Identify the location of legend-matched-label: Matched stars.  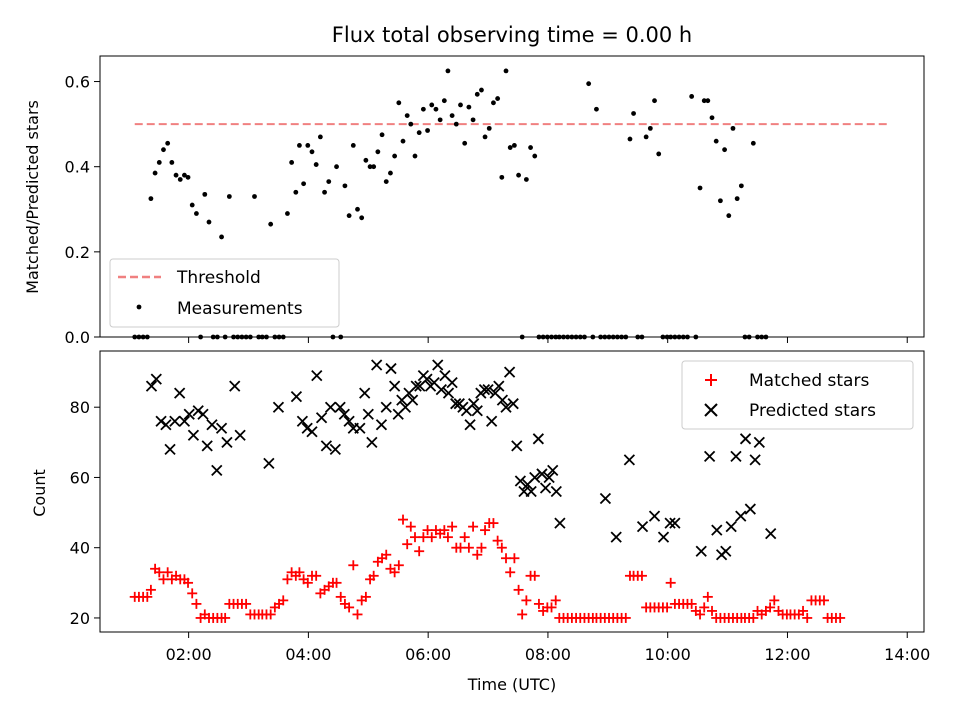
(809, 381).